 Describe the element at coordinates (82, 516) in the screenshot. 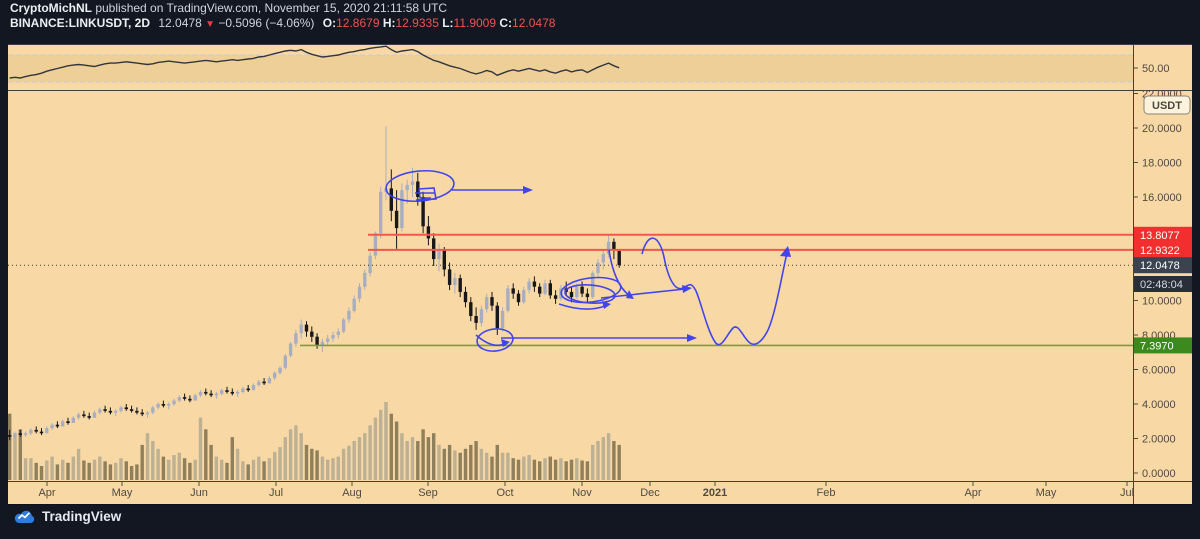

I see `tradingview-logo-text: TradingView` at that location.